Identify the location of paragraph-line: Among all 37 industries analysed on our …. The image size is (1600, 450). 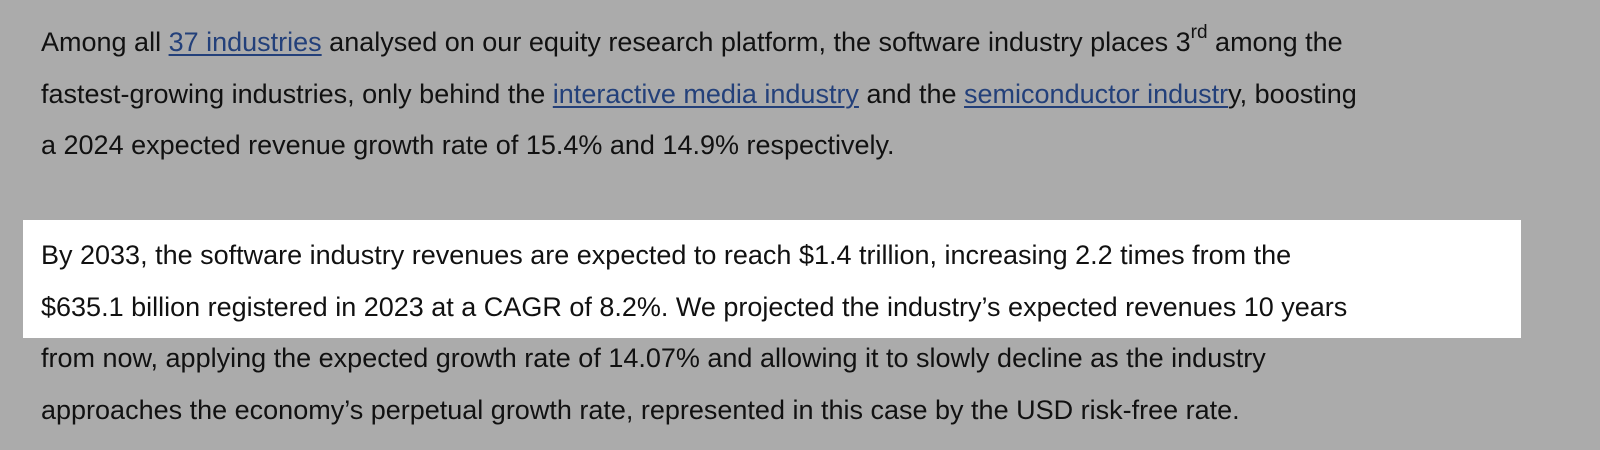
(806, 43).